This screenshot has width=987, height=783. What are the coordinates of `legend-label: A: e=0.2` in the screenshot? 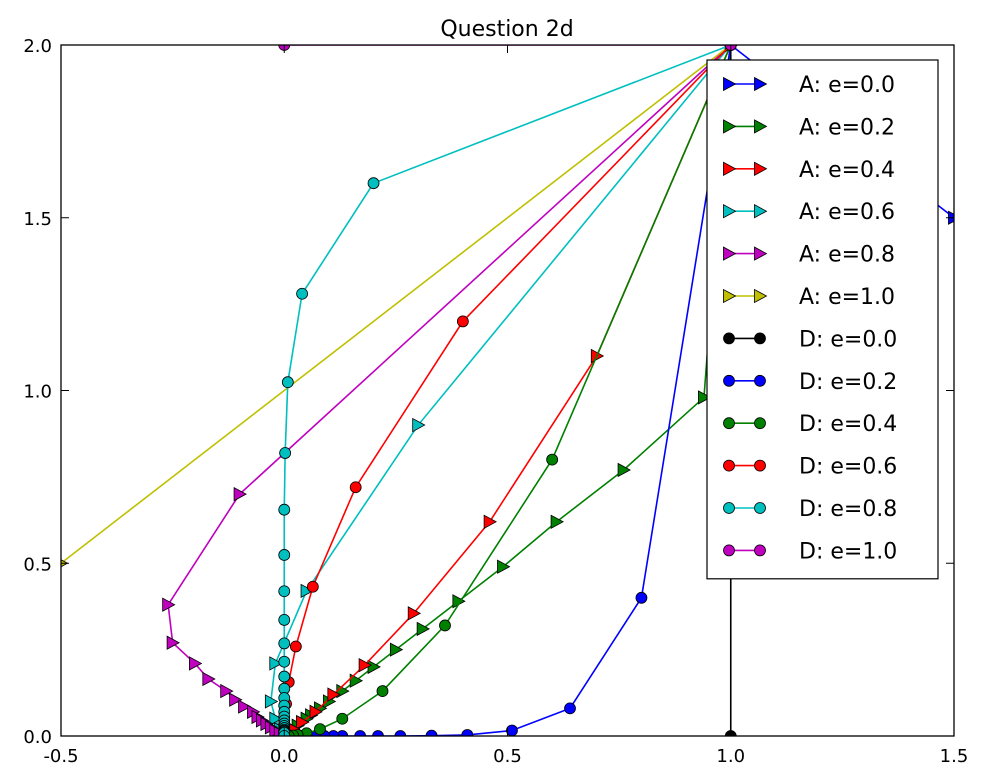 It's located at (847, 127).